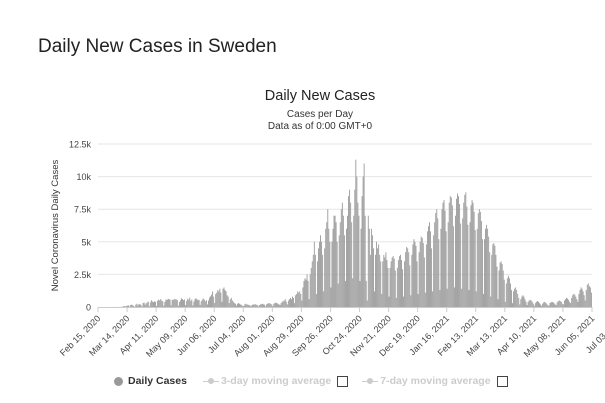 This screenshot has width=605, height=403. Describe the element at coordinates (426, 381) in the screenshot. I see `legend-item-7-day-average: 7-day moving average` at that location.